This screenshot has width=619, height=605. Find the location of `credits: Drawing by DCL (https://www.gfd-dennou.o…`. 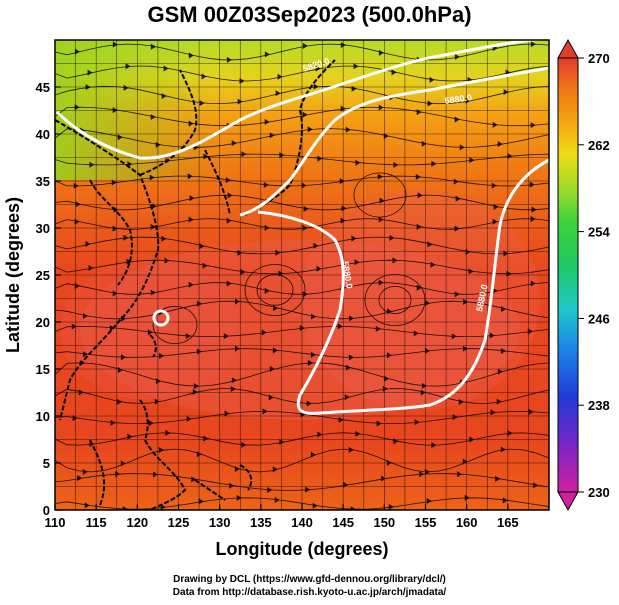

credits: Drawing by DCL (https://www.gfd-dennou.o… is located at coordinates (309, 586).